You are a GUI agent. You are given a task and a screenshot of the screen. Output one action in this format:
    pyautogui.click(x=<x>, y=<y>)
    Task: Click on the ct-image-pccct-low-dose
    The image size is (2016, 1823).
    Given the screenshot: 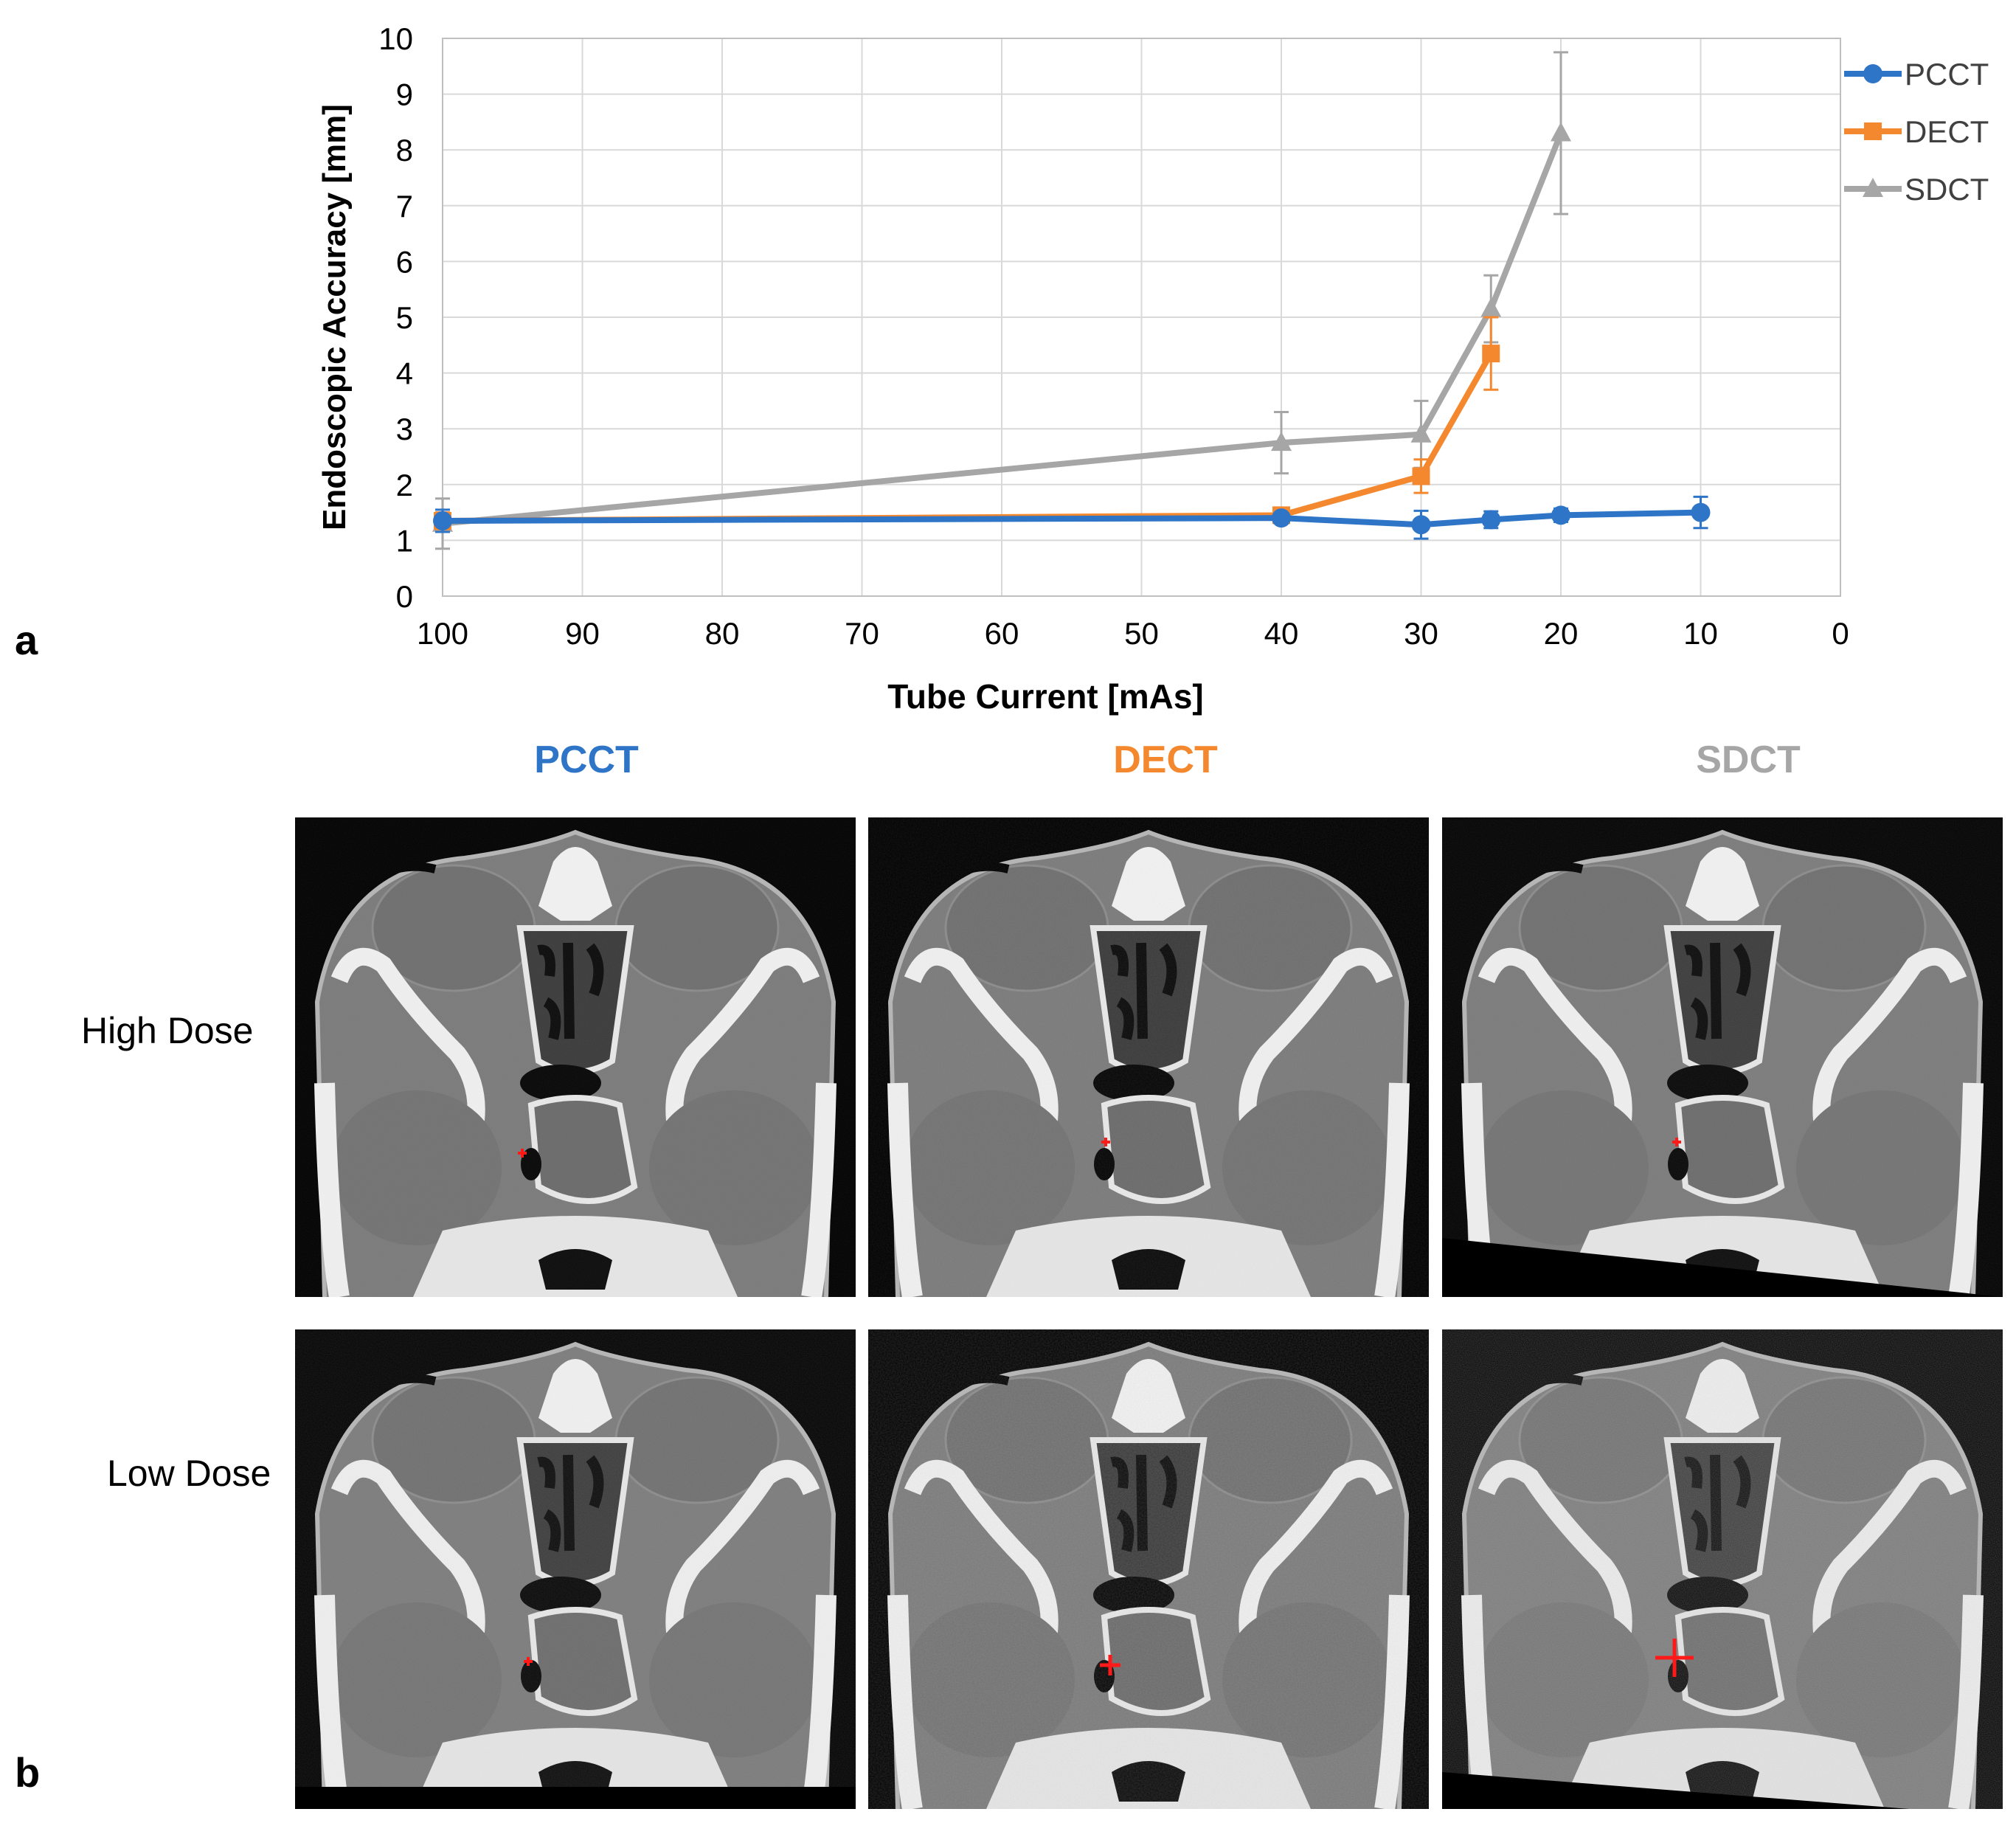 What is the action you would take?
    pyautogui.click(x=575, y=1569)
    